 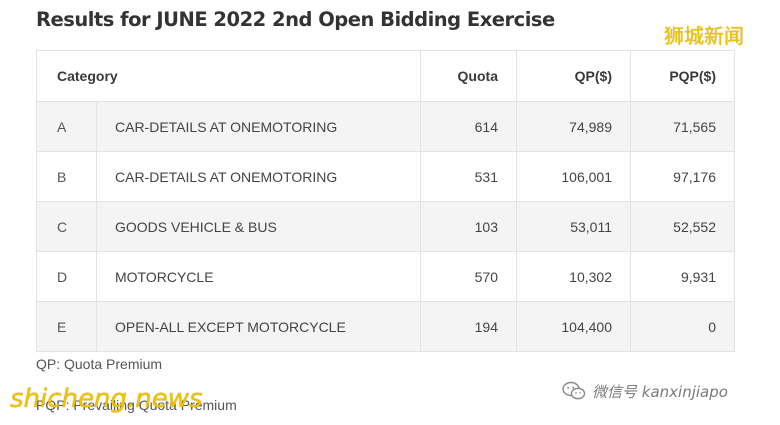 I want to click on category-description: OPEN-ALL EXCEPT MOTORCYCLE, so click(x=258, y=326).